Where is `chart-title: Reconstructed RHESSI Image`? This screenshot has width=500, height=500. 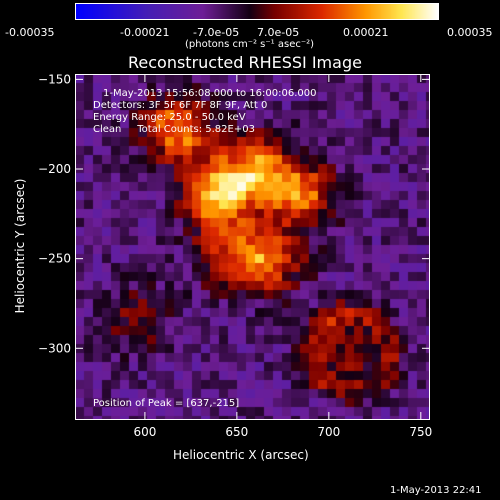
chart-title: Reconstructed RHESSI Image is located at coordinates (245, 62).